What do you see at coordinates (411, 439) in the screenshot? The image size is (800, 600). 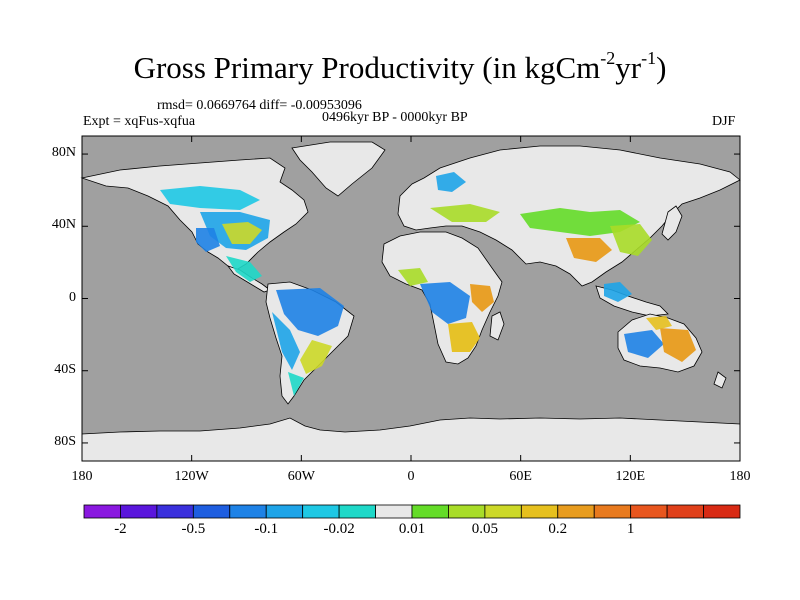 I see `landmass-antarctica` at bounding box center [411, 439].